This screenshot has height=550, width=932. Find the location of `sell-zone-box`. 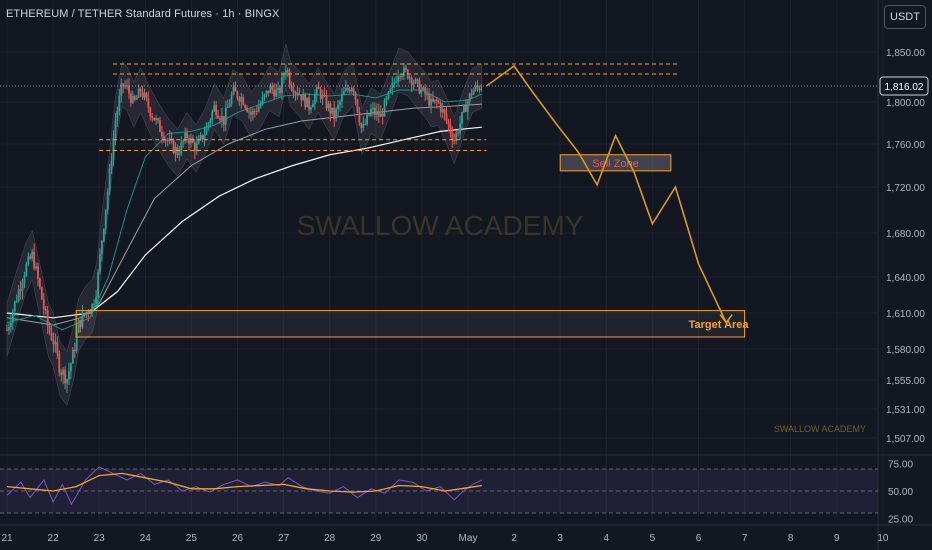

sell-zone-box is located at coordinates (615, 163).